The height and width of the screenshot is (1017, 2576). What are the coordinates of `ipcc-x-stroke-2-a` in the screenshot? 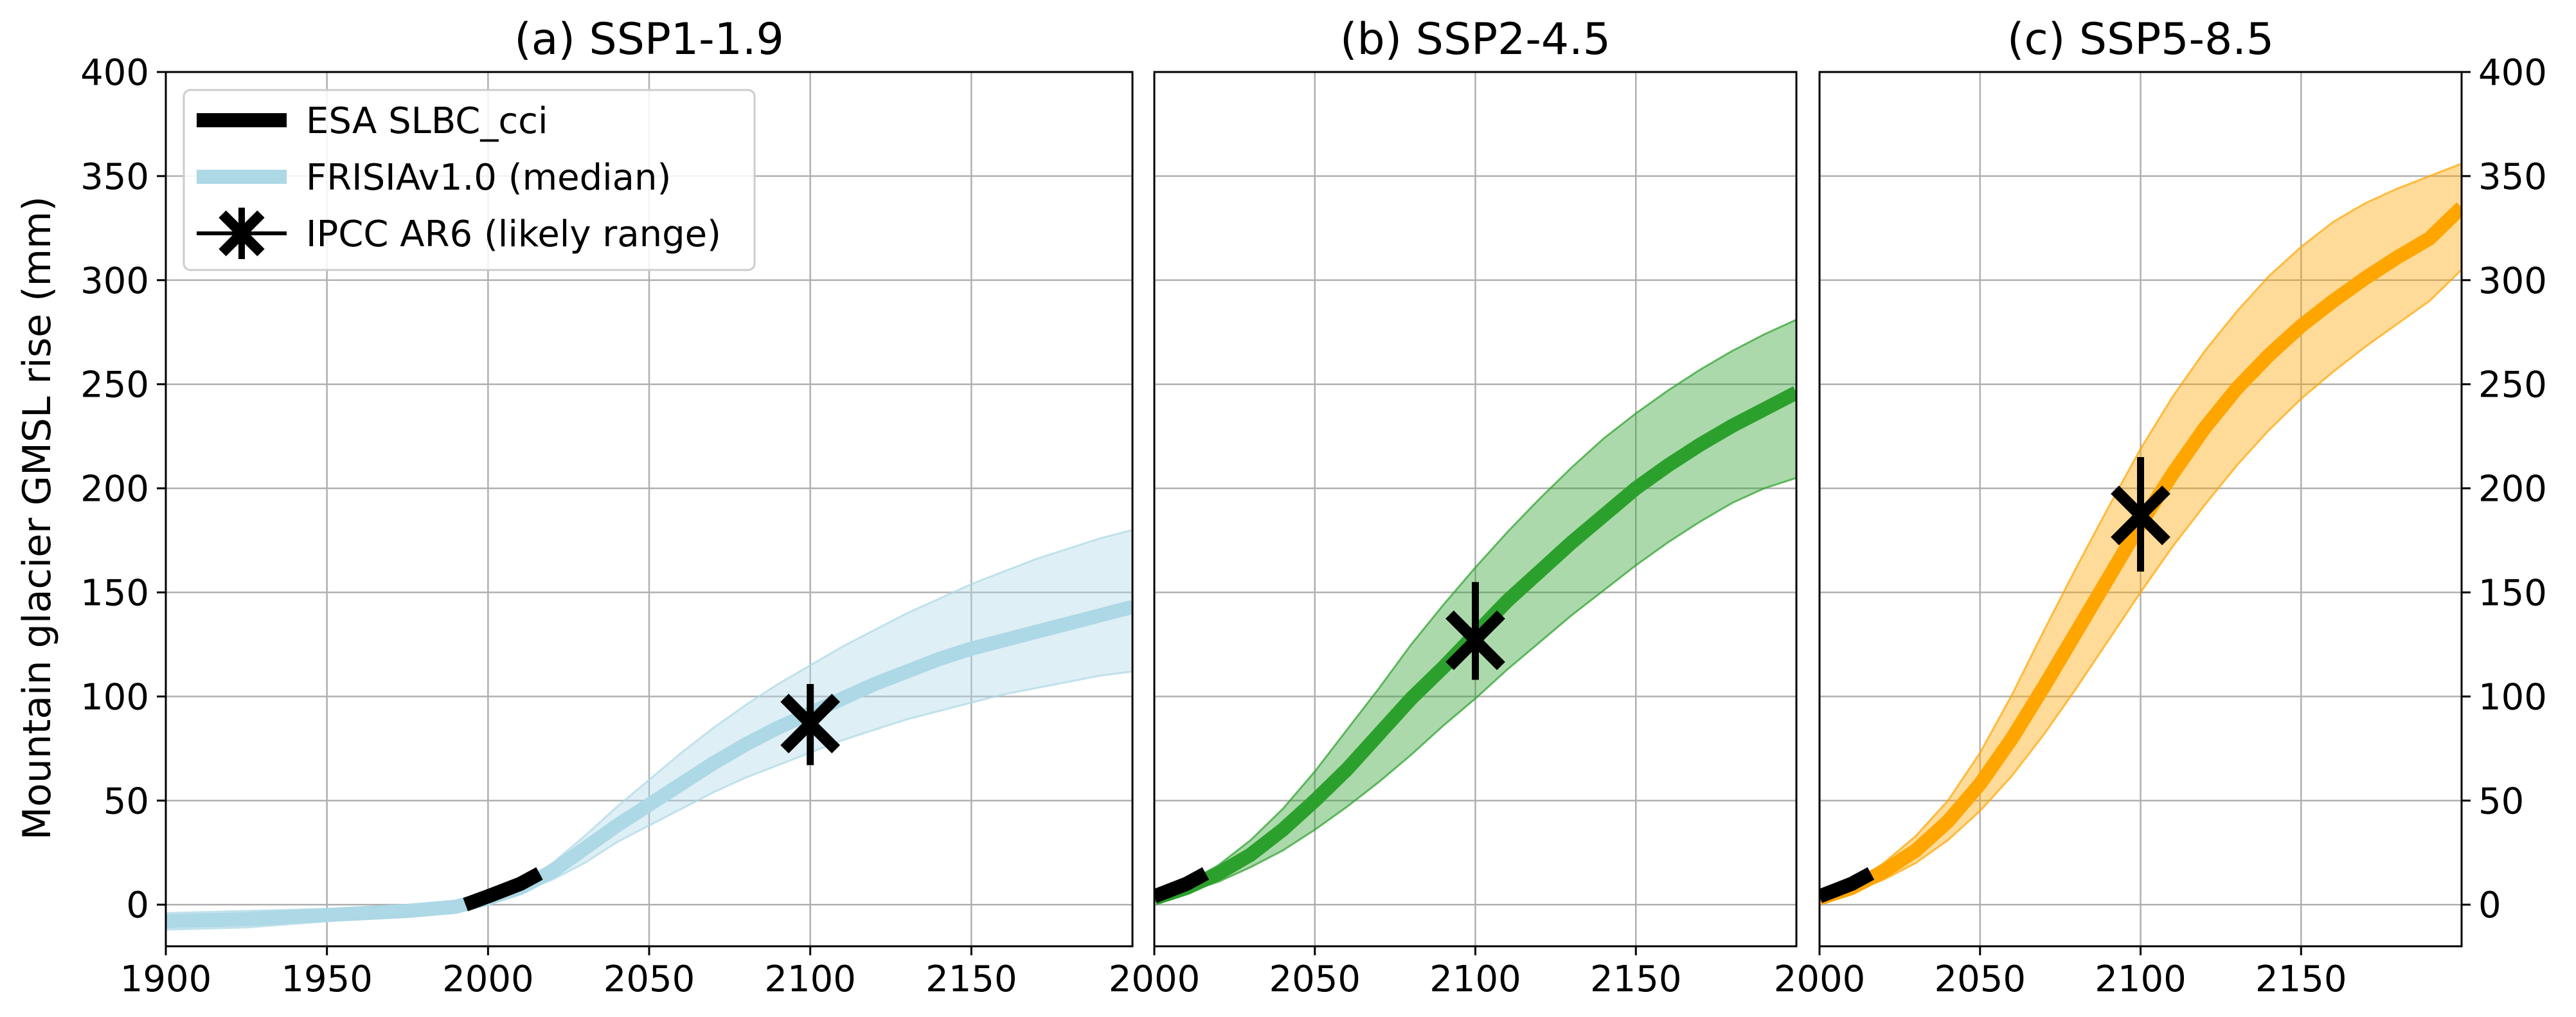 It's located at (810, 724).